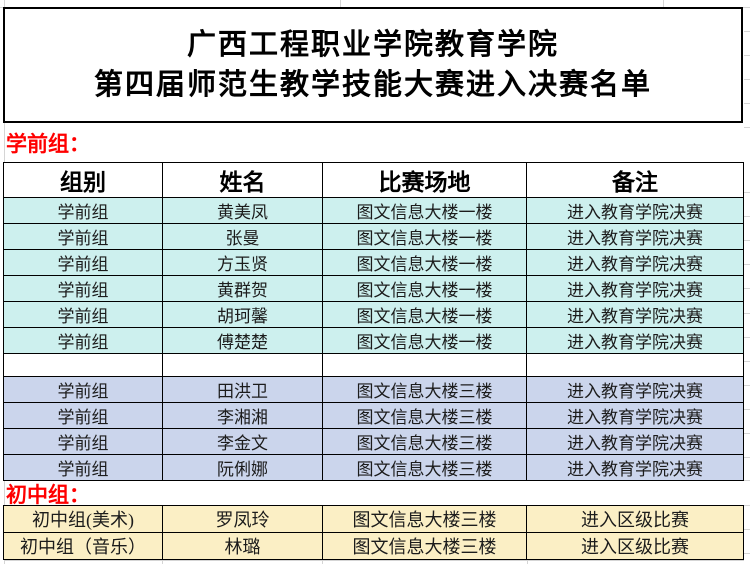 This screenshot has height=564, width=750. Describe the element at coordinates (242, 389) in the screenshot. I see `cell-name: 田洪卫` at that location.